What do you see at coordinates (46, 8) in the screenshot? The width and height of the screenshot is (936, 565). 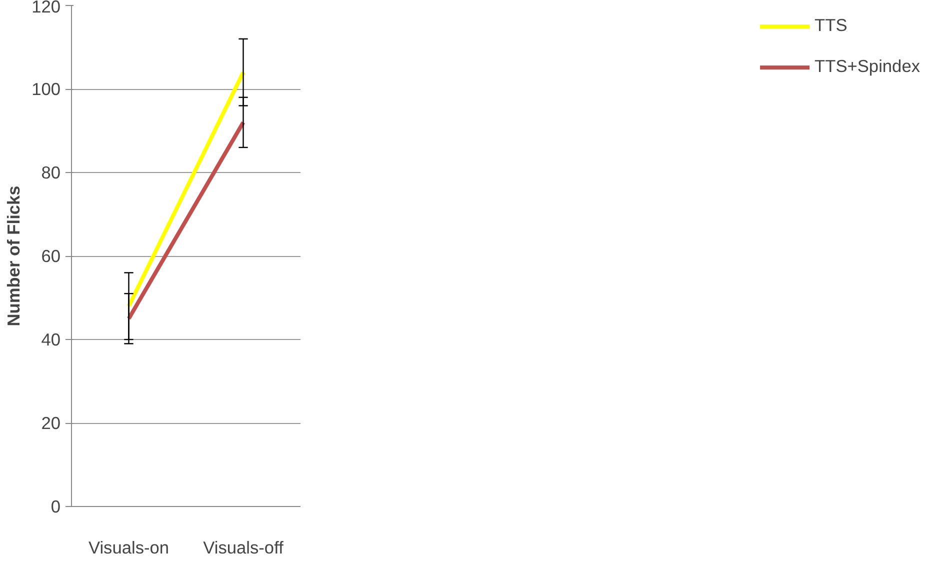 I see `y-tick-label: 120` at bounding box center [46, 8].